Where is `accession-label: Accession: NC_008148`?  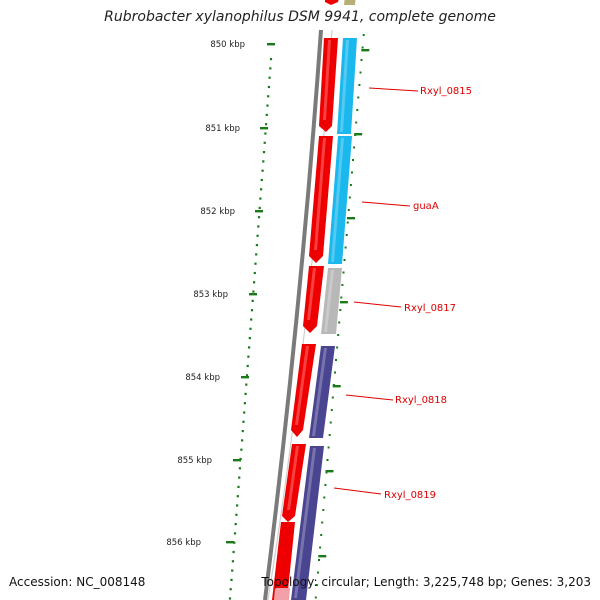
accession-label: Accession: NC_008148 is located at coordinates (77, 582).